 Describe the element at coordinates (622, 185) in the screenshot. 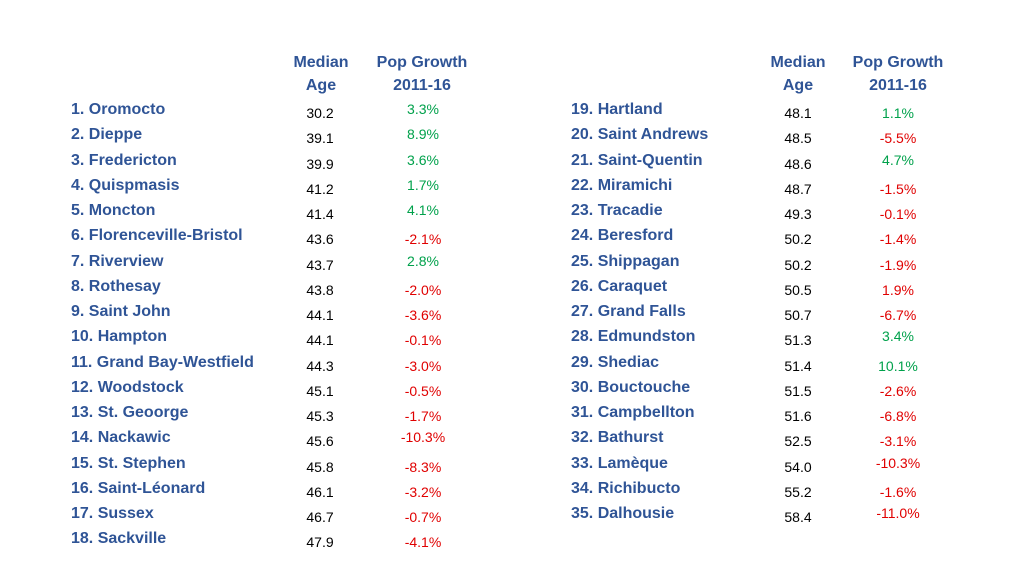

I see `town-name: 22. Miramichi` at that location.